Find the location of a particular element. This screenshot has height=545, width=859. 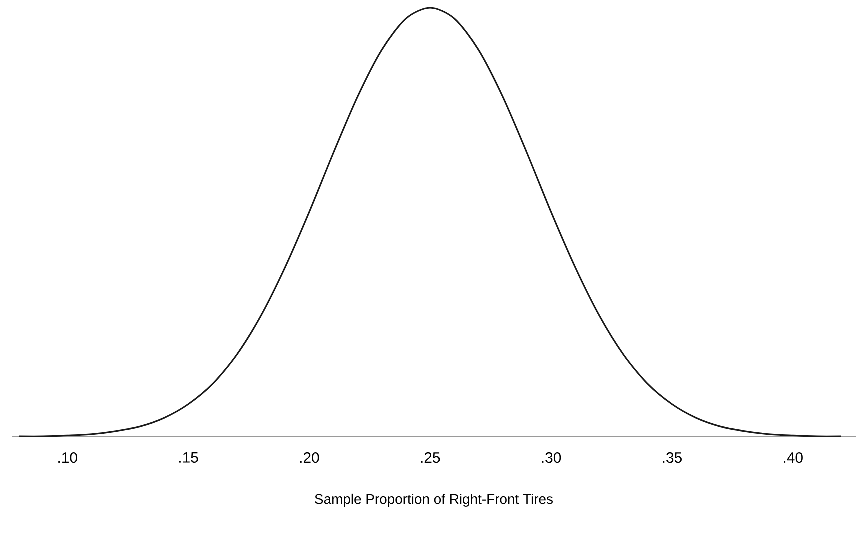

x-tick-label: .10 is located at coordinates (68, 458).